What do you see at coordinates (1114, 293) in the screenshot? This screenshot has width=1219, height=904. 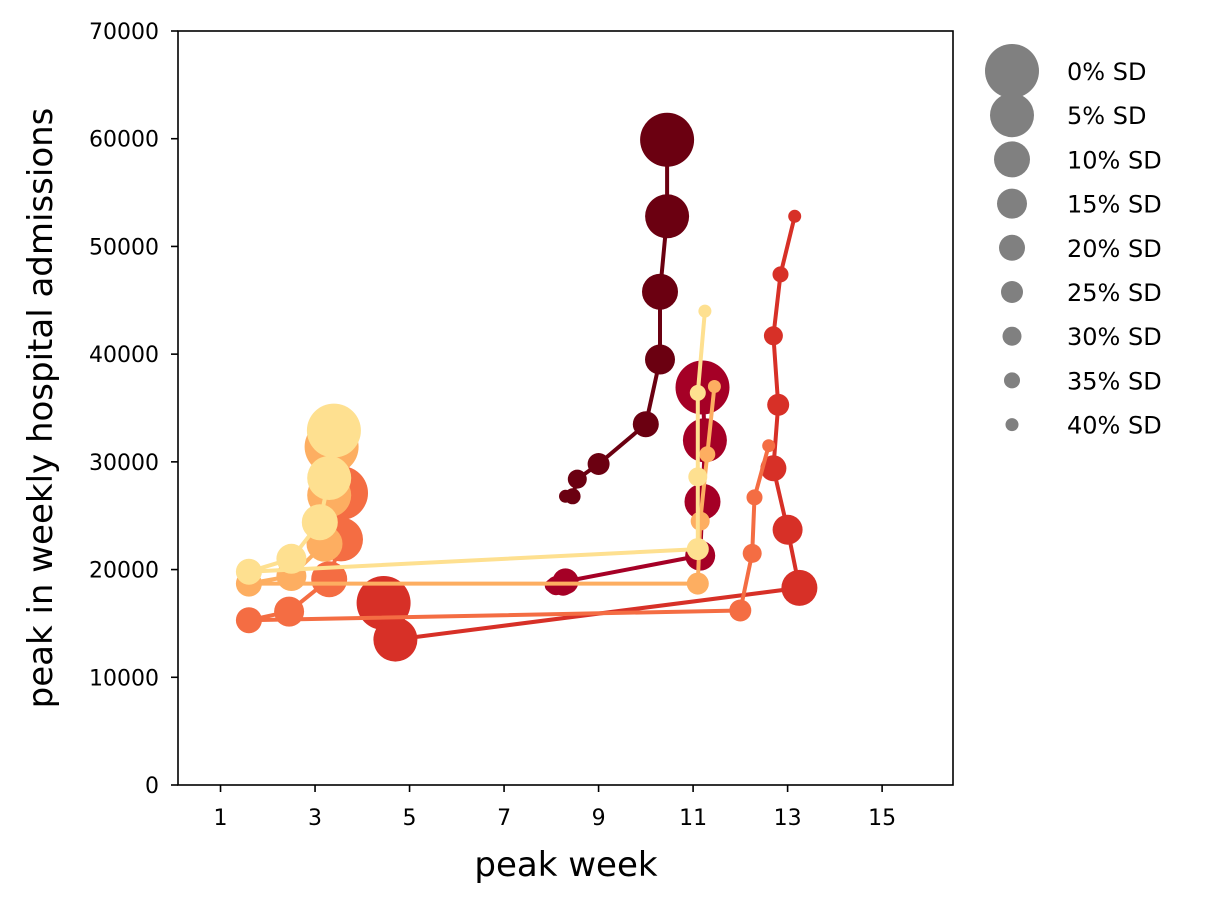 I see `legend-label: 25% SD` at bounding box center [1114, 293].